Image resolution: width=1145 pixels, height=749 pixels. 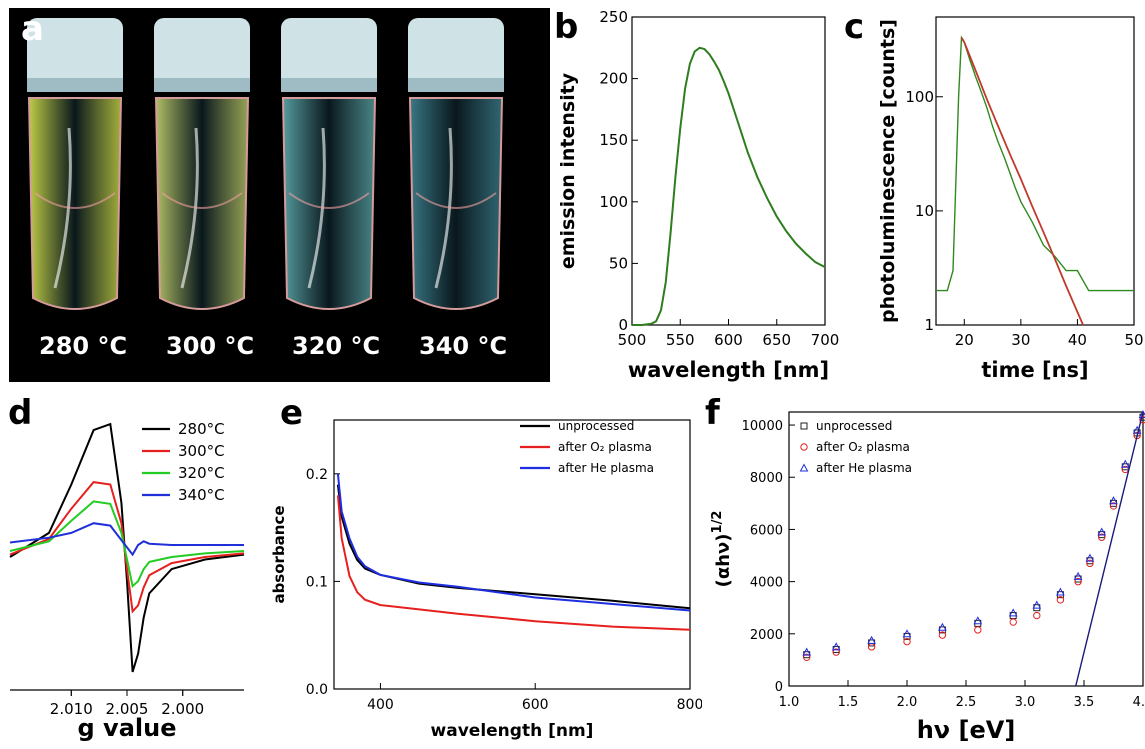 I want to click on emission-series-line, so click(x=729, y=186).